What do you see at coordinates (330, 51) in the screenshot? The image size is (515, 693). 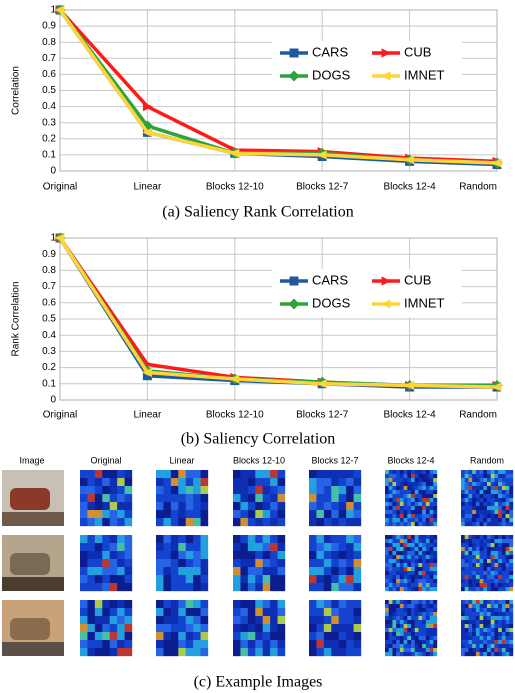 I see `legend-label: CARS` at bounding box center [330, 51].